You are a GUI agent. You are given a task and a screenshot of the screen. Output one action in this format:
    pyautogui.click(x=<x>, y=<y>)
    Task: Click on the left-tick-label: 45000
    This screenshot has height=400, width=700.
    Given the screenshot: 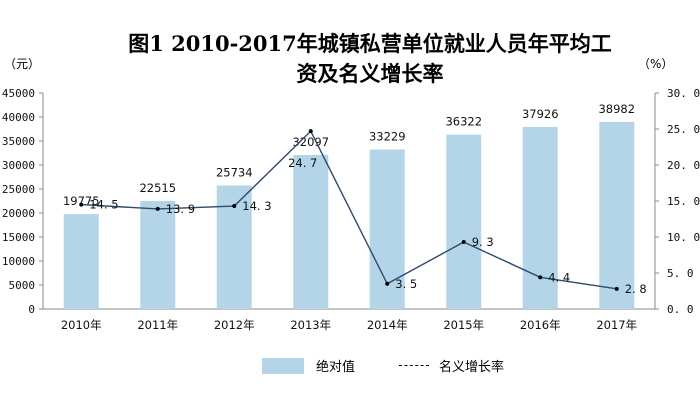 What is the action you would take?
    pyautogui.click(x=18, y=93)
    